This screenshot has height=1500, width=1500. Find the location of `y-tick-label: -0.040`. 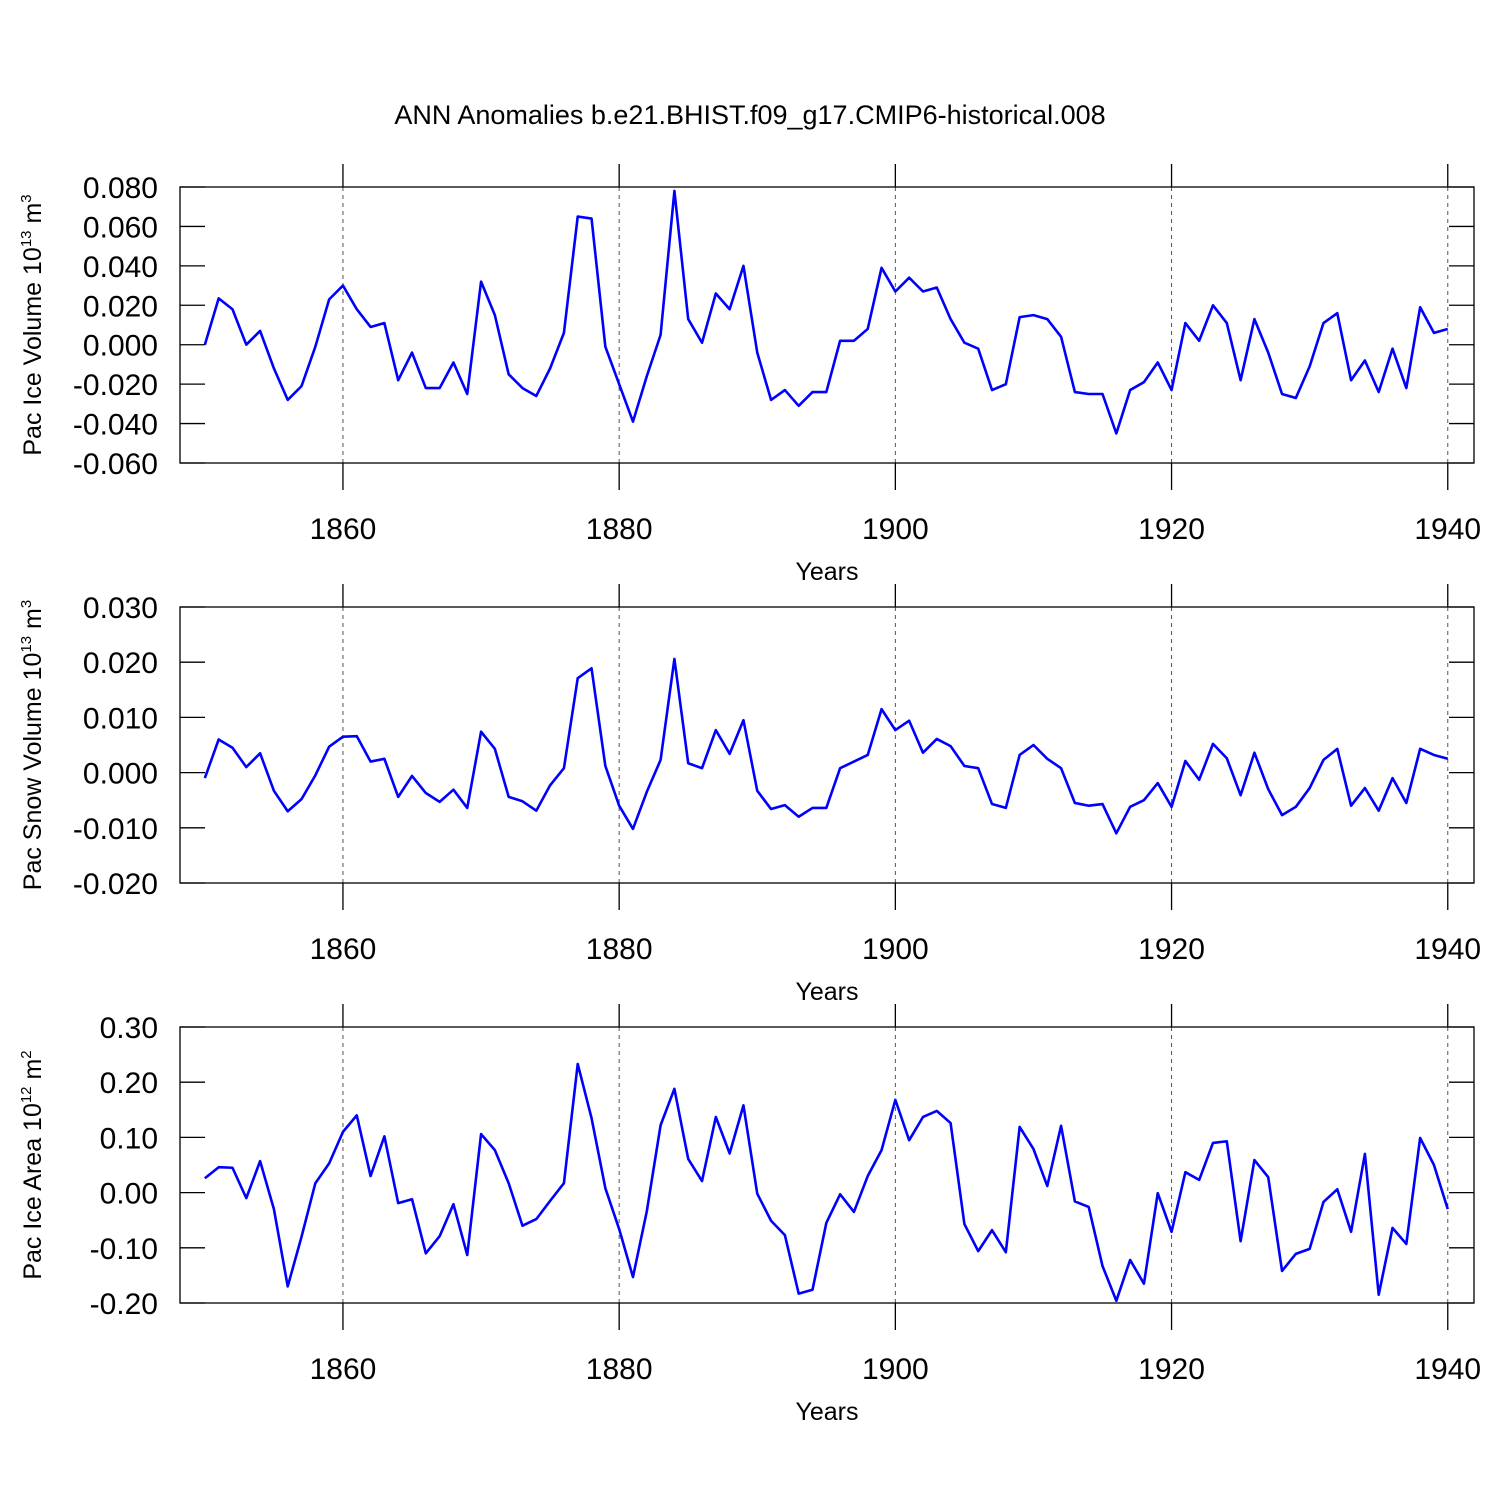

y-tick-label: -0.040 is located at coordinates (115, 425).